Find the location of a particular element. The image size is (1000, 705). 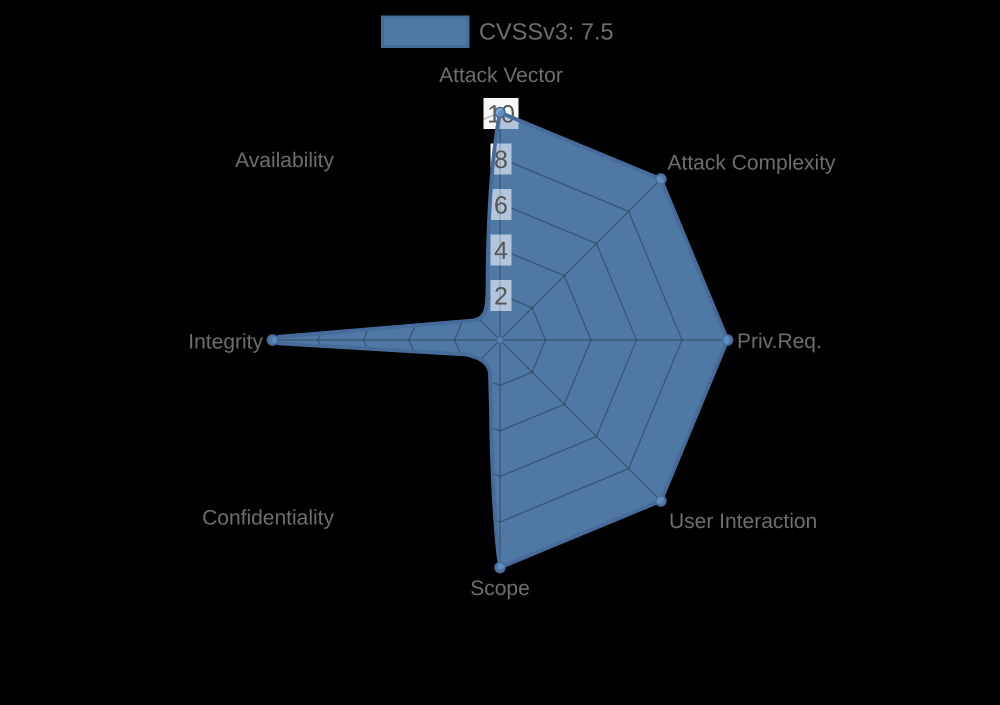

svg-text: Attack Vector is located at coordinates (501, 75).